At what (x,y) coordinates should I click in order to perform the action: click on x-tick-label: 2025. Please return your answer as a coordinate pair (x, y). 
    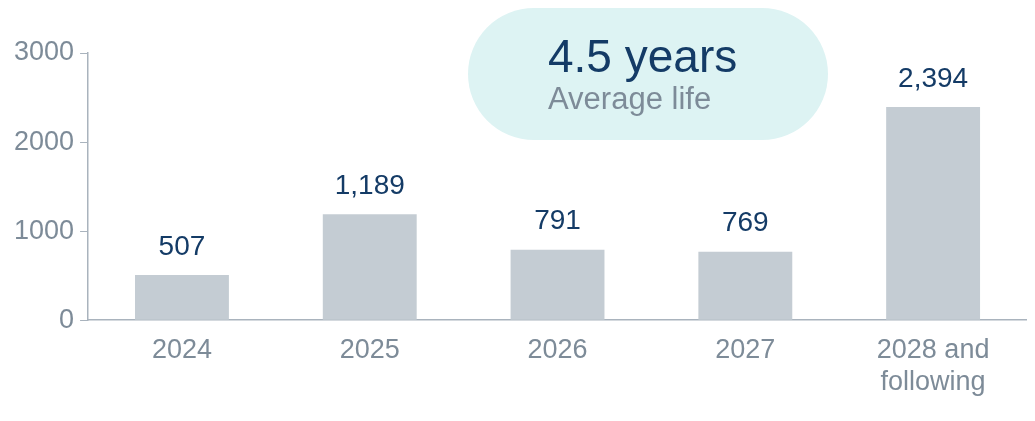
    Looking at the image, I should click on (369, 348).